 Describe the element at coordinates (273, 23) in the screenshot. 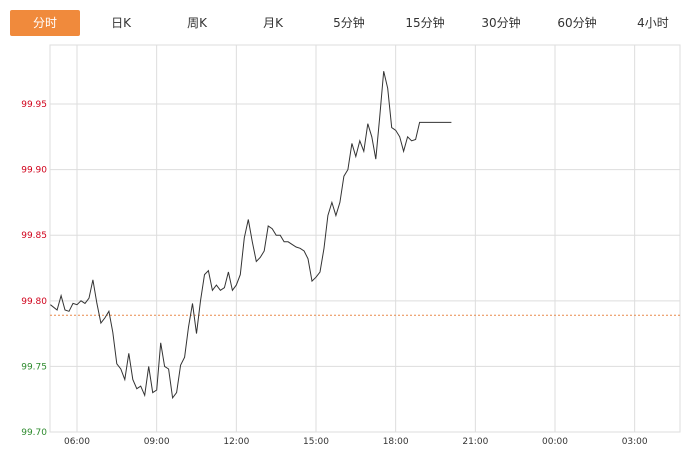

I see `tab-monthly-k: 月K` at that location.